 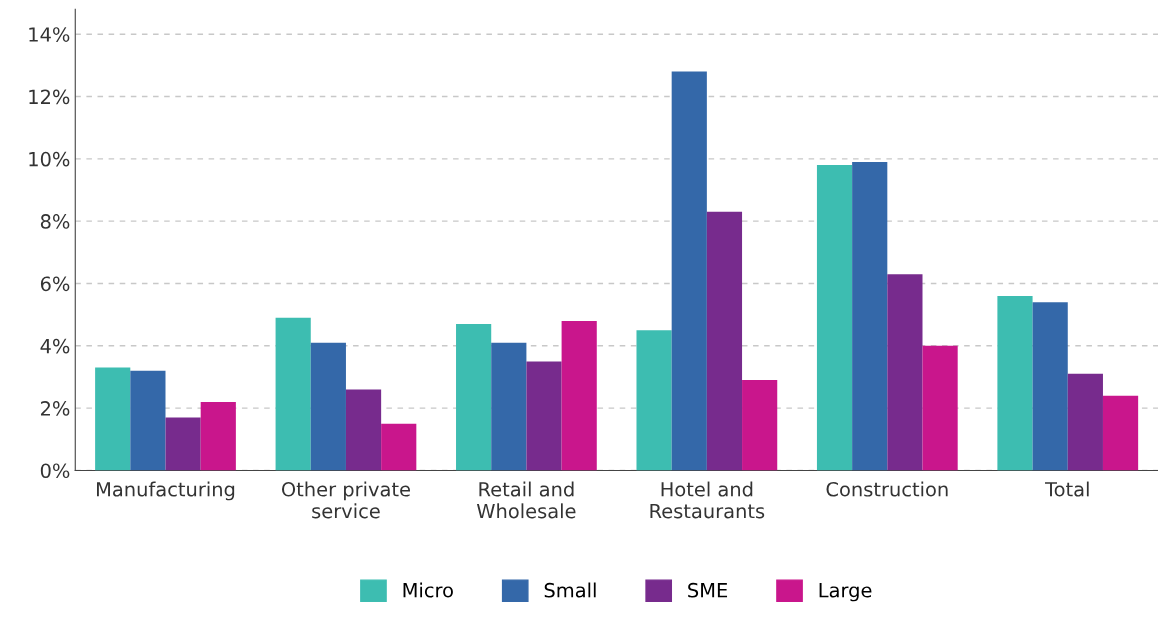 What do you see at coordinates (345, 500) in the screenshot?
I see `x-tick-label: Other private service` at bounding box center [345, 500].